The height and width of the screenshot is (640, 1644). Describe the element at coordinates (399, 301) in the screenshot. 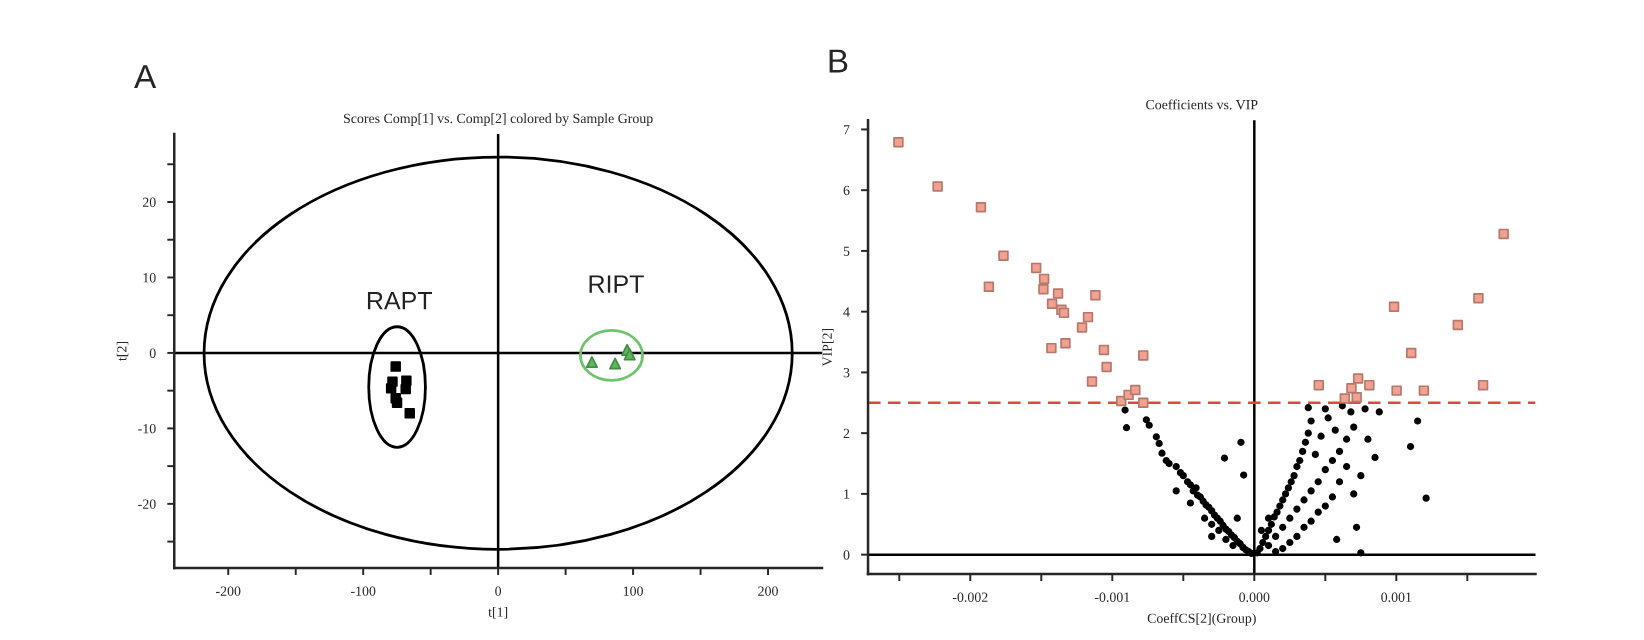

I see `text: RAPT` at that location.